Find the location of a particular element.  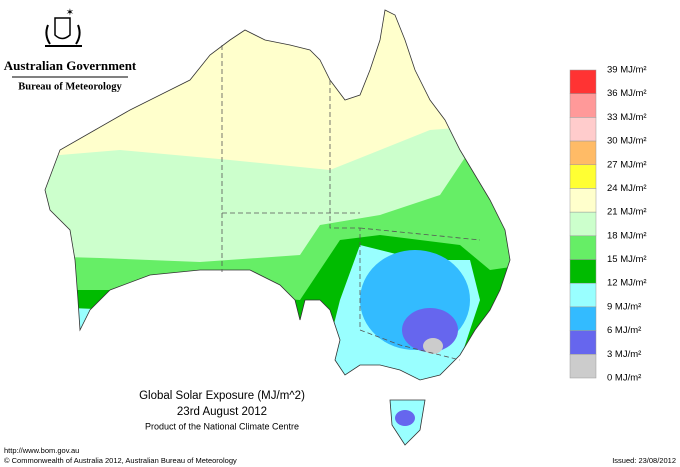

footer-issued: Issued: 23/08/2012 is located at coordinates (644, 460).